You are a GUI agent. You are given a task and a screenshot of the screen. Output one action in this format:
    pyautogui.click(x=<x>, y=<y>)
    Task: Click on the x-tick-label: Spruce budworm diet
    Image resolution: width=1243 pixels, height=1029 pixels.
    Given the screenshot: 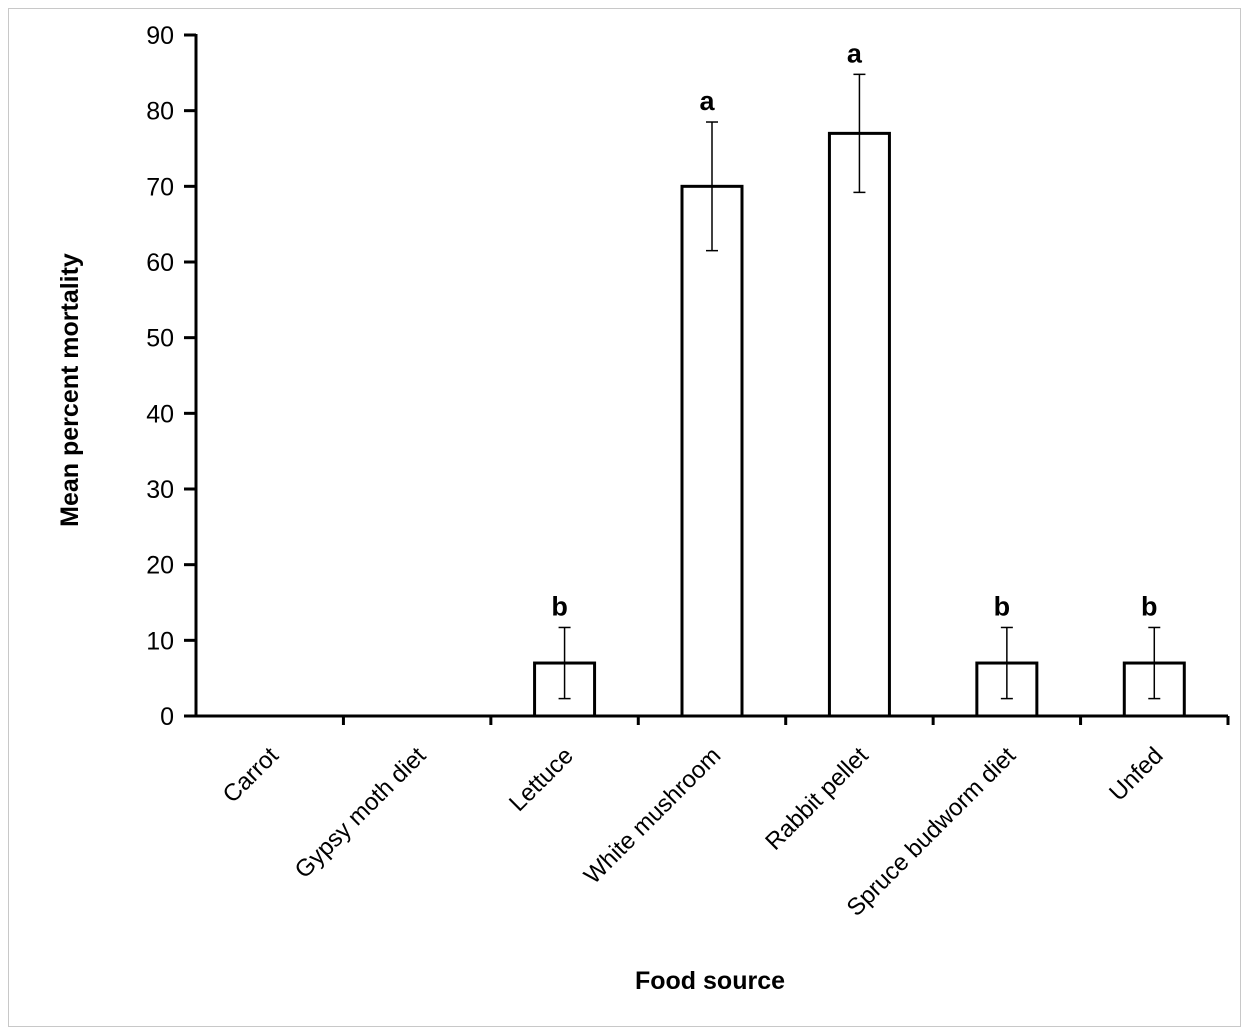 What is the action you would take?
    pyautogui.click(x=932, y=832)
    